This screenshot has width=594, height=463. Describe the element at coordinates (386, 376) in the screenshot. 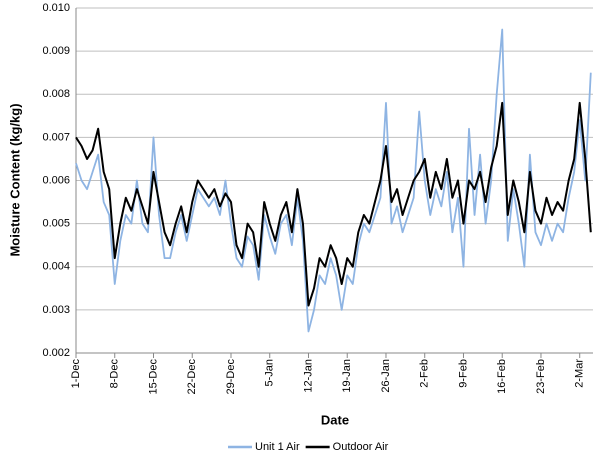

I see `x-tick-label: 26-Jan` at that location.